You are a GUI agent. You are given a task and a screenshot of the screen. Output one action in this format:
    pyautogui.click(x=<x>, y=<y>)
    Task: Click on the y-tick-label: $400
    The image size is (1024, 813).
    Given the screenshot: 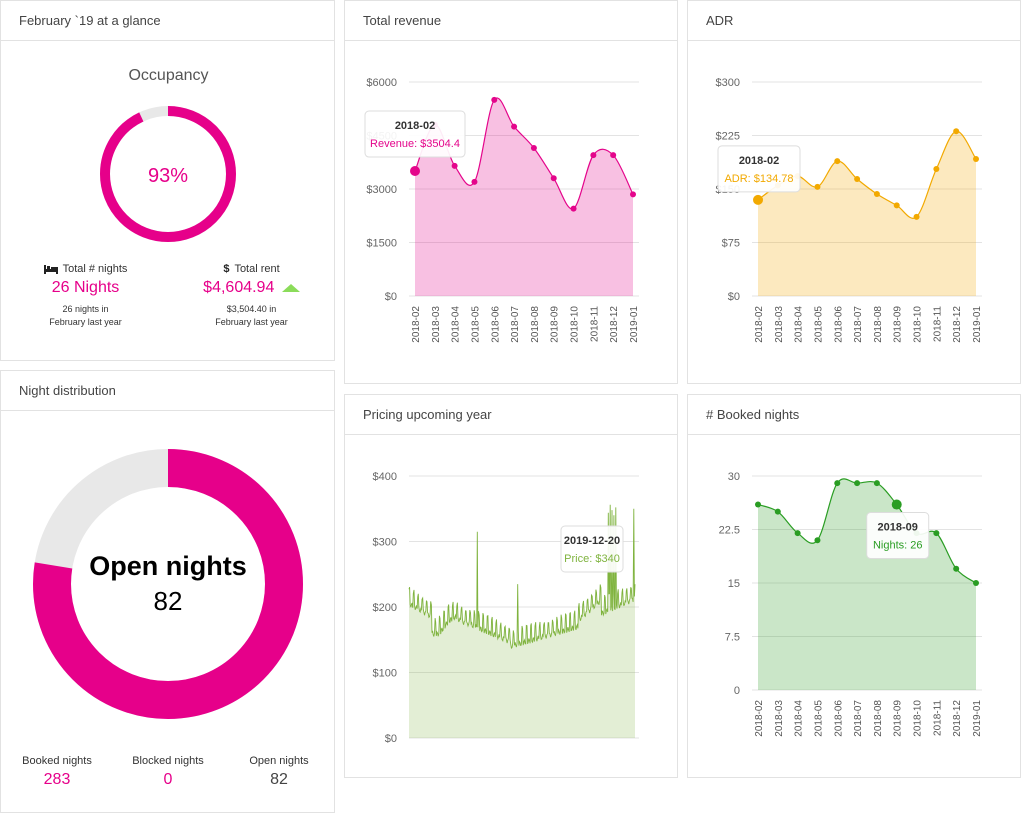 What is the action you would take?
    pyautogui.click(x=385, y=477)
    